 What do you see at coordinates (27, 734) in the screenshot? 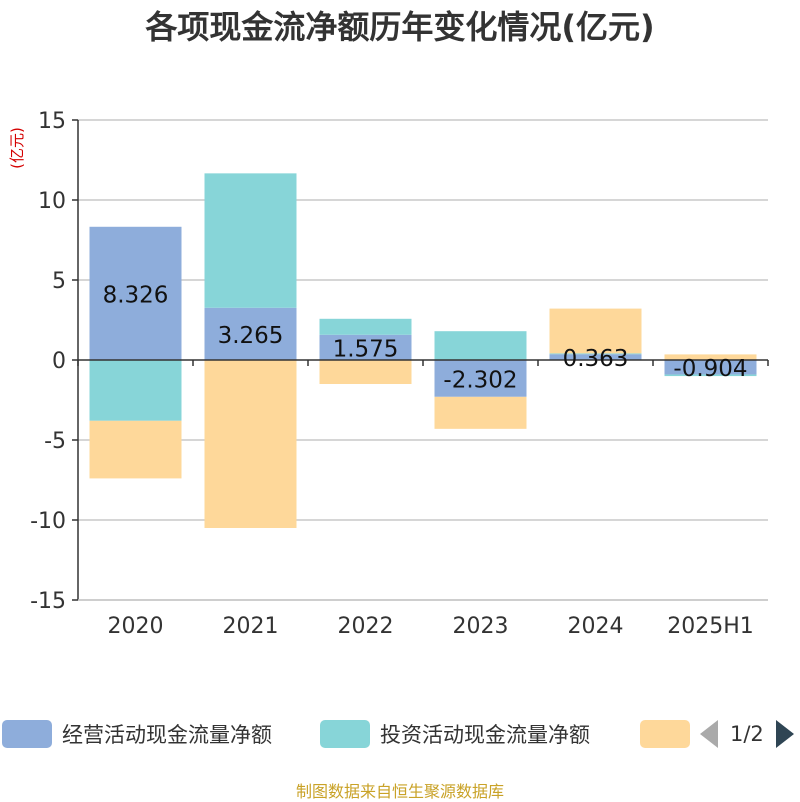
I see `legend-swatch-operating` at bounding box center [27, 734].